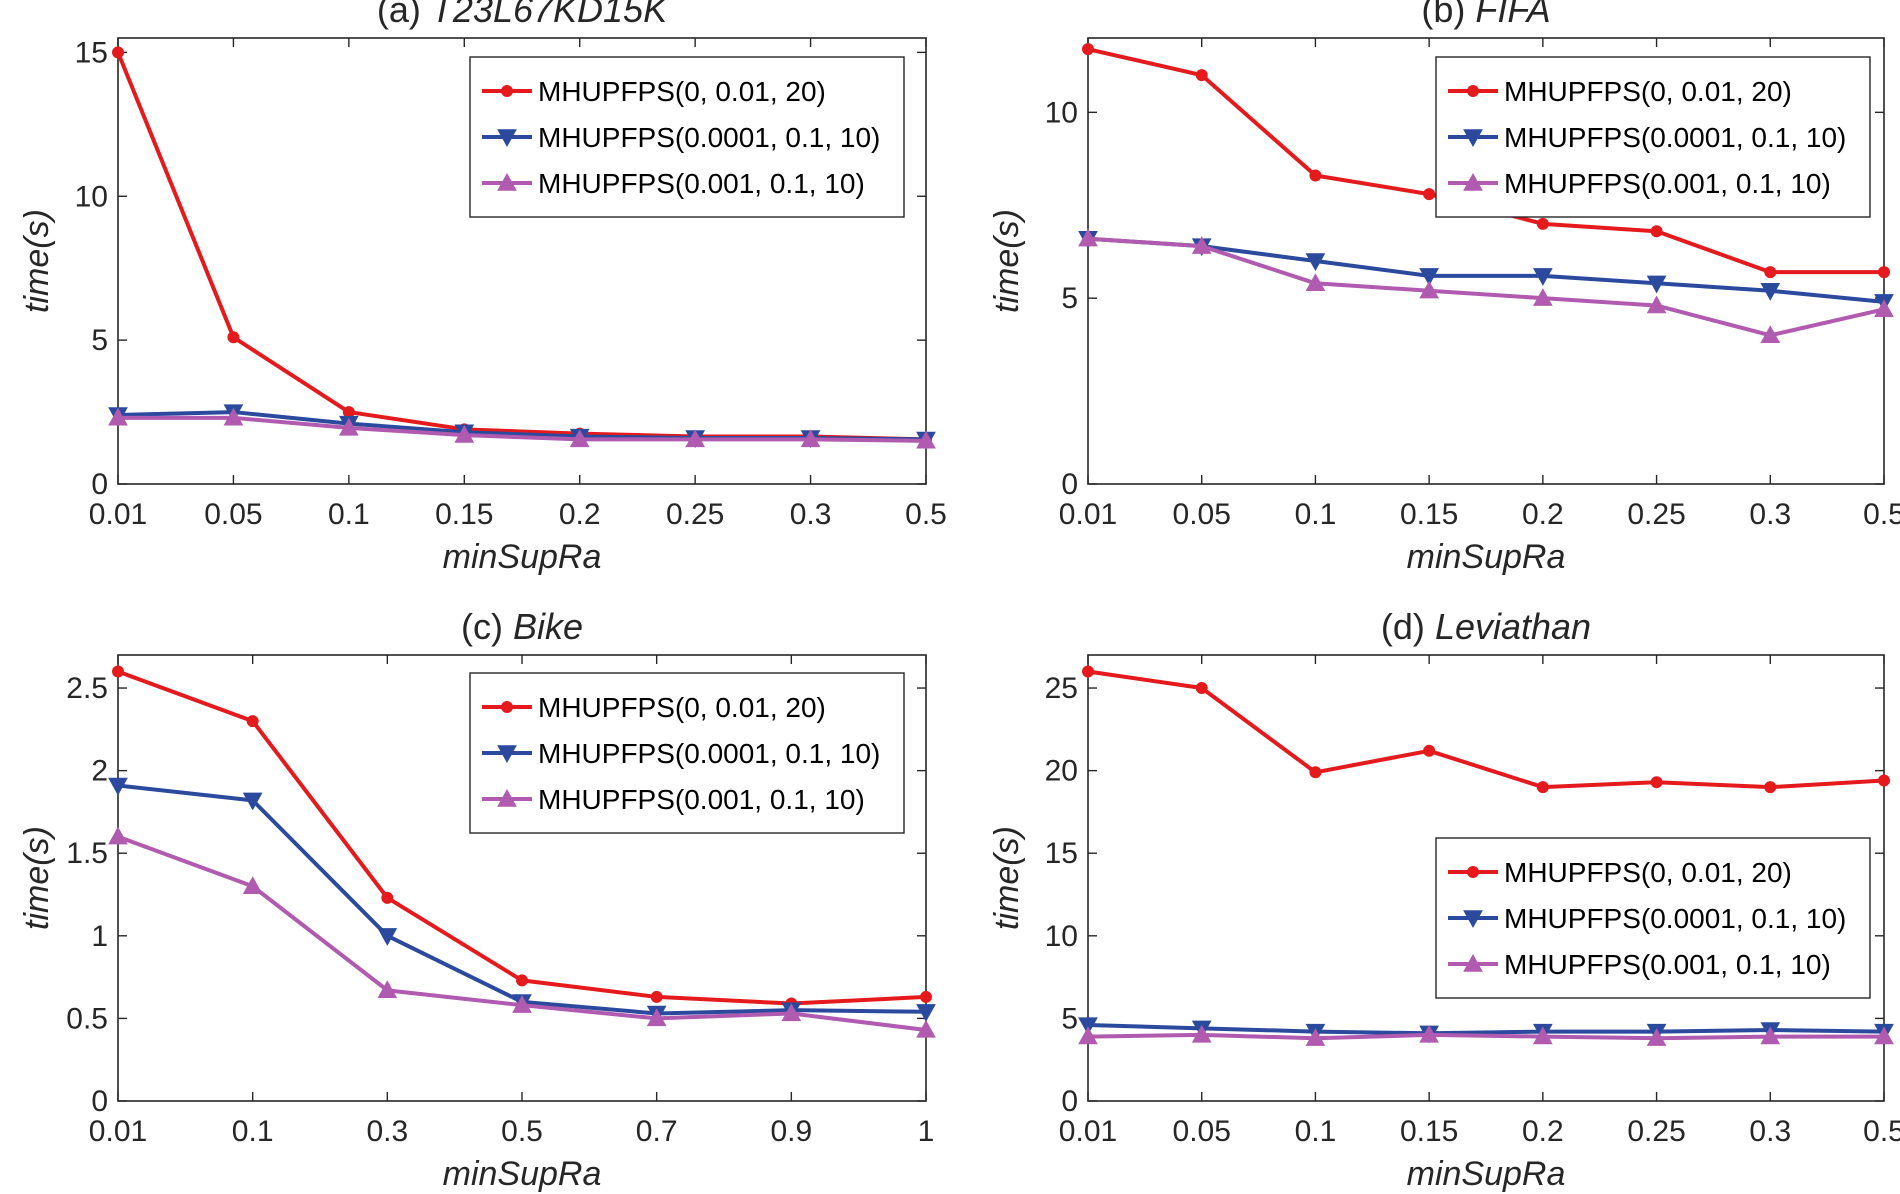 The width and height of the screenshot is (1900, 1194). I want to click on chart-title-name: T23L67KD15K, so click(550, 15).